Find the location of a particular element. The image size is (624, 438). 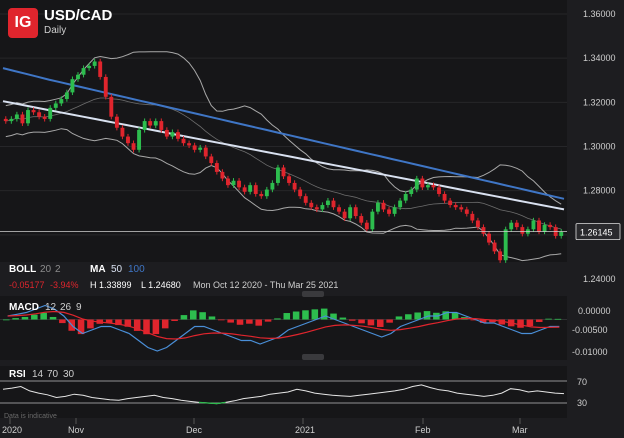

boll-label: BOLL is located at coordinates (22, 269).